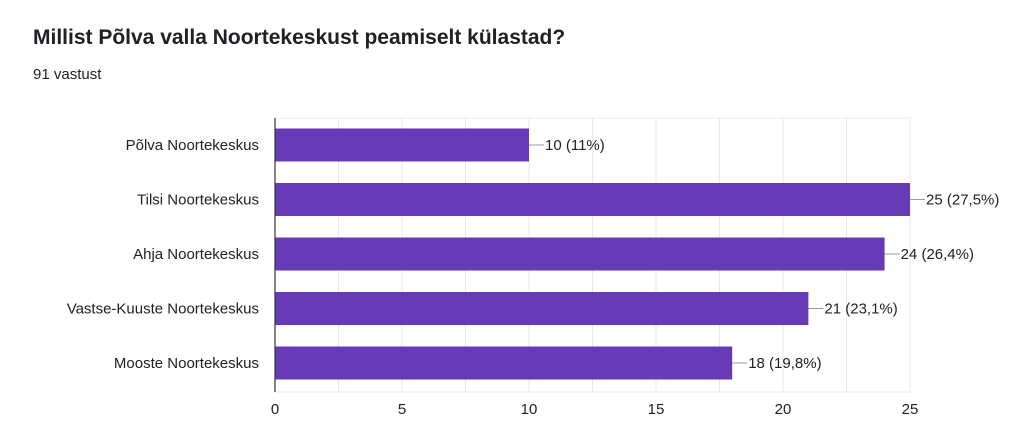 The height and width of the screenshot is (447, 1024). What do you see at coordinates (529, 409) in the screenshot?
I see `x-tick-label: 10` at bounding box center [529, 409].